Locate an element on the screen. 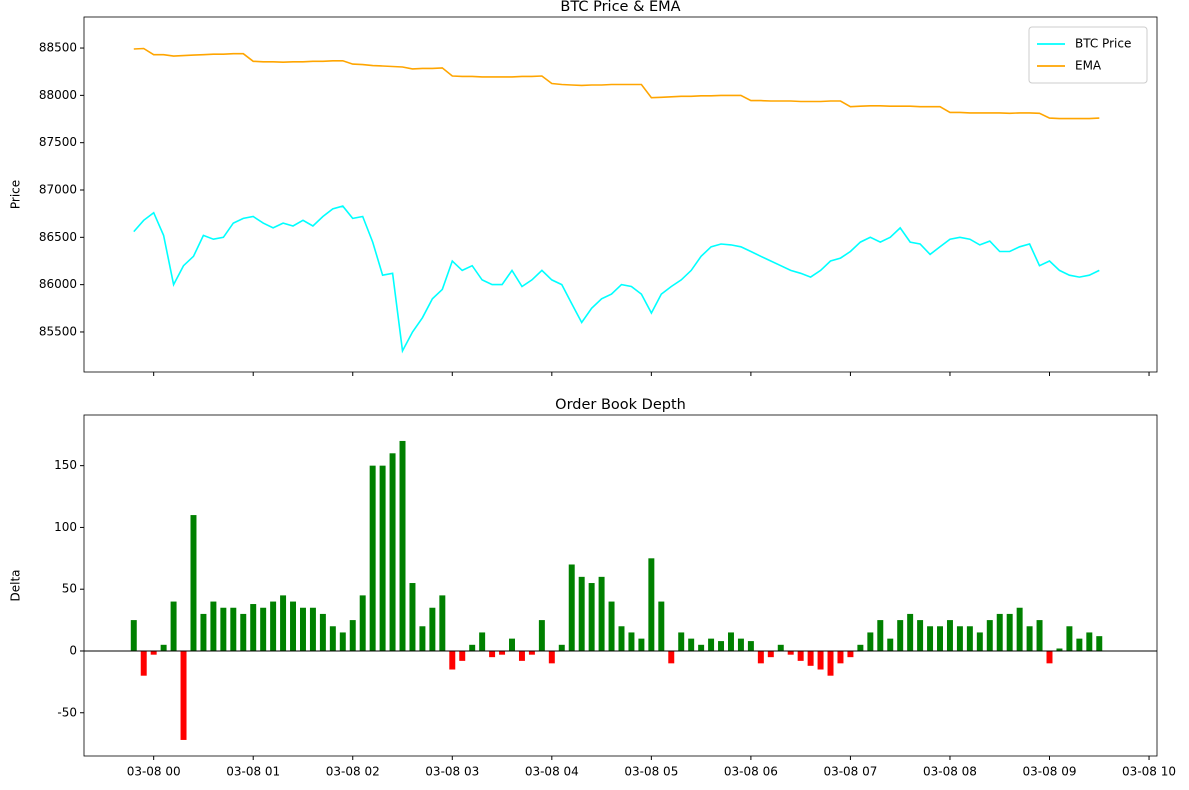 This screenshot has width=1189, height=790. x-tick-label: 03-08 07 is located at coordinates (850, 772).